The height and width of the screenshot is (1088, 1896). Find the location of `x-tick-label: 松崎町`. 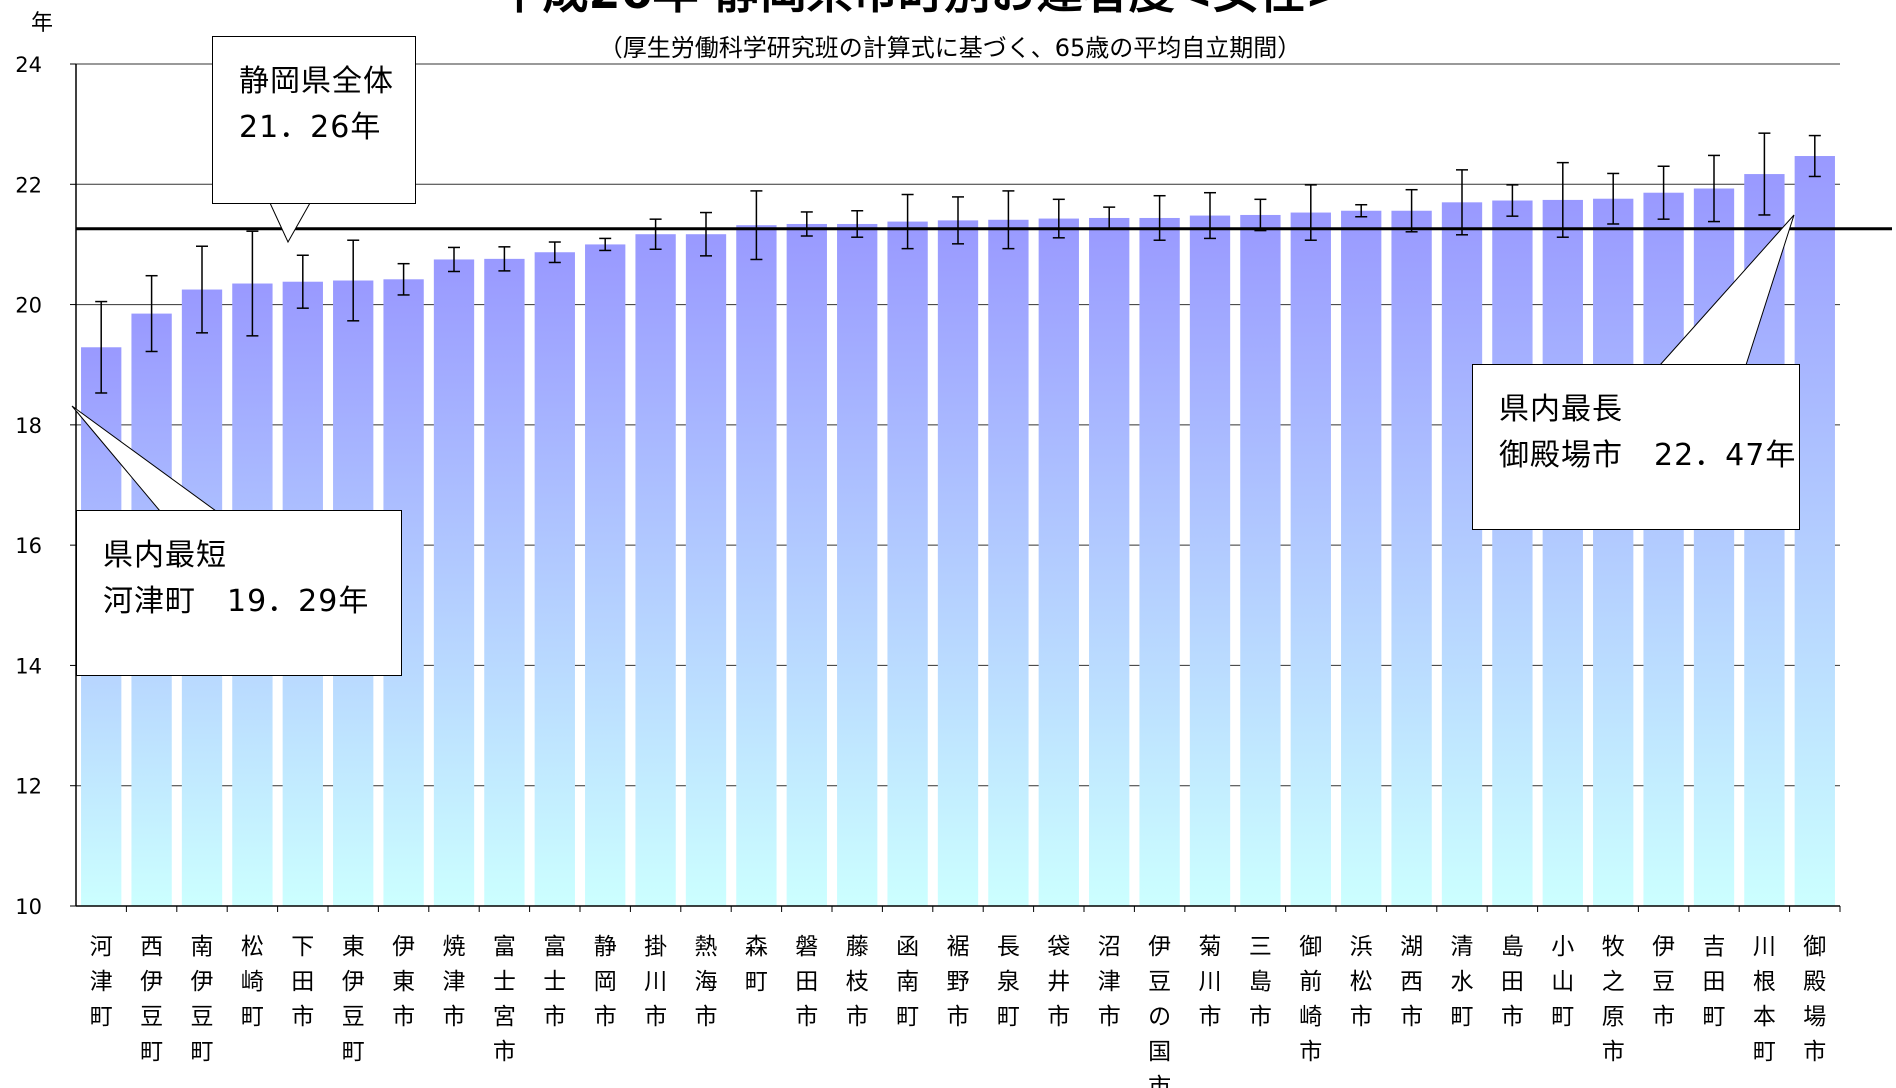

x-tick-label: 松崎町 is located at coordinates (252, 982).